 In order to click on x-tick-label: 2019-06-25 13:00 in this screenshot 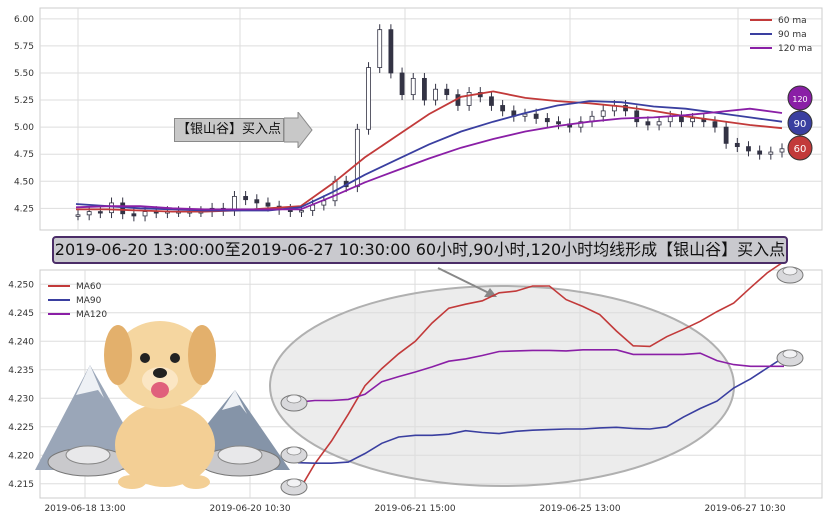, I will do `click(579, 509)`.